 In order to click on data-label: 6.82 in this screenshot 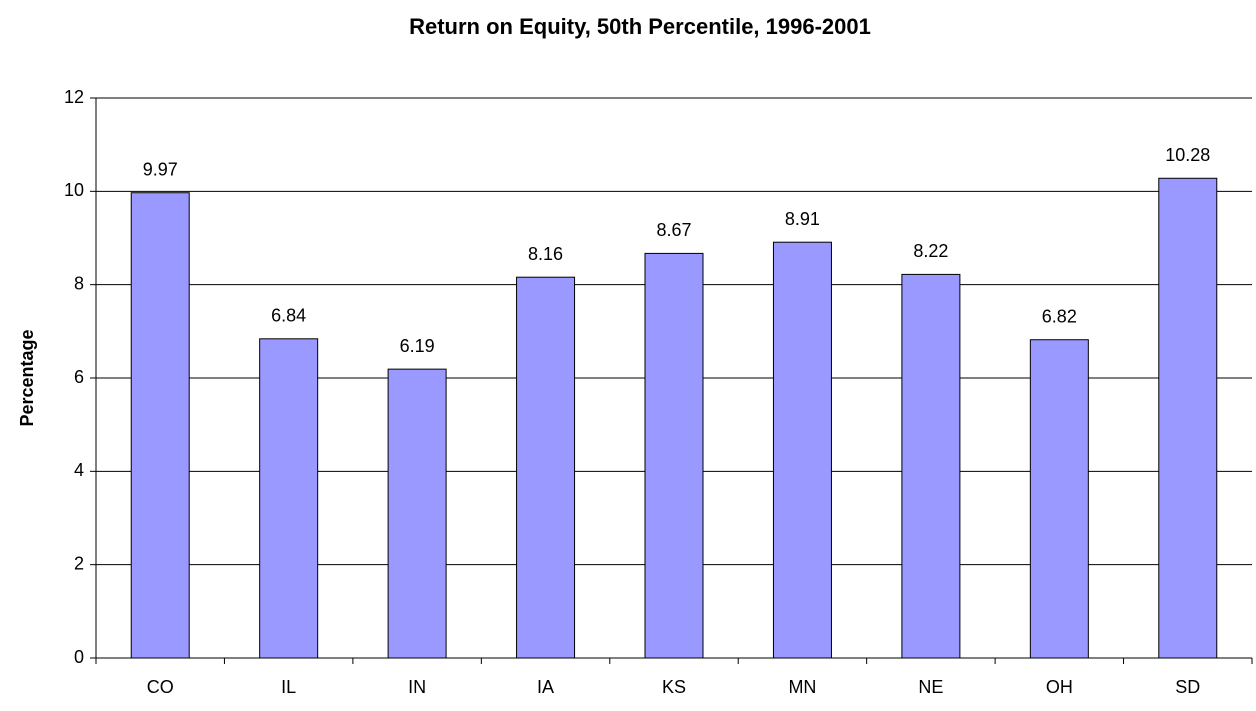, I will do `click(1059, 316)`.